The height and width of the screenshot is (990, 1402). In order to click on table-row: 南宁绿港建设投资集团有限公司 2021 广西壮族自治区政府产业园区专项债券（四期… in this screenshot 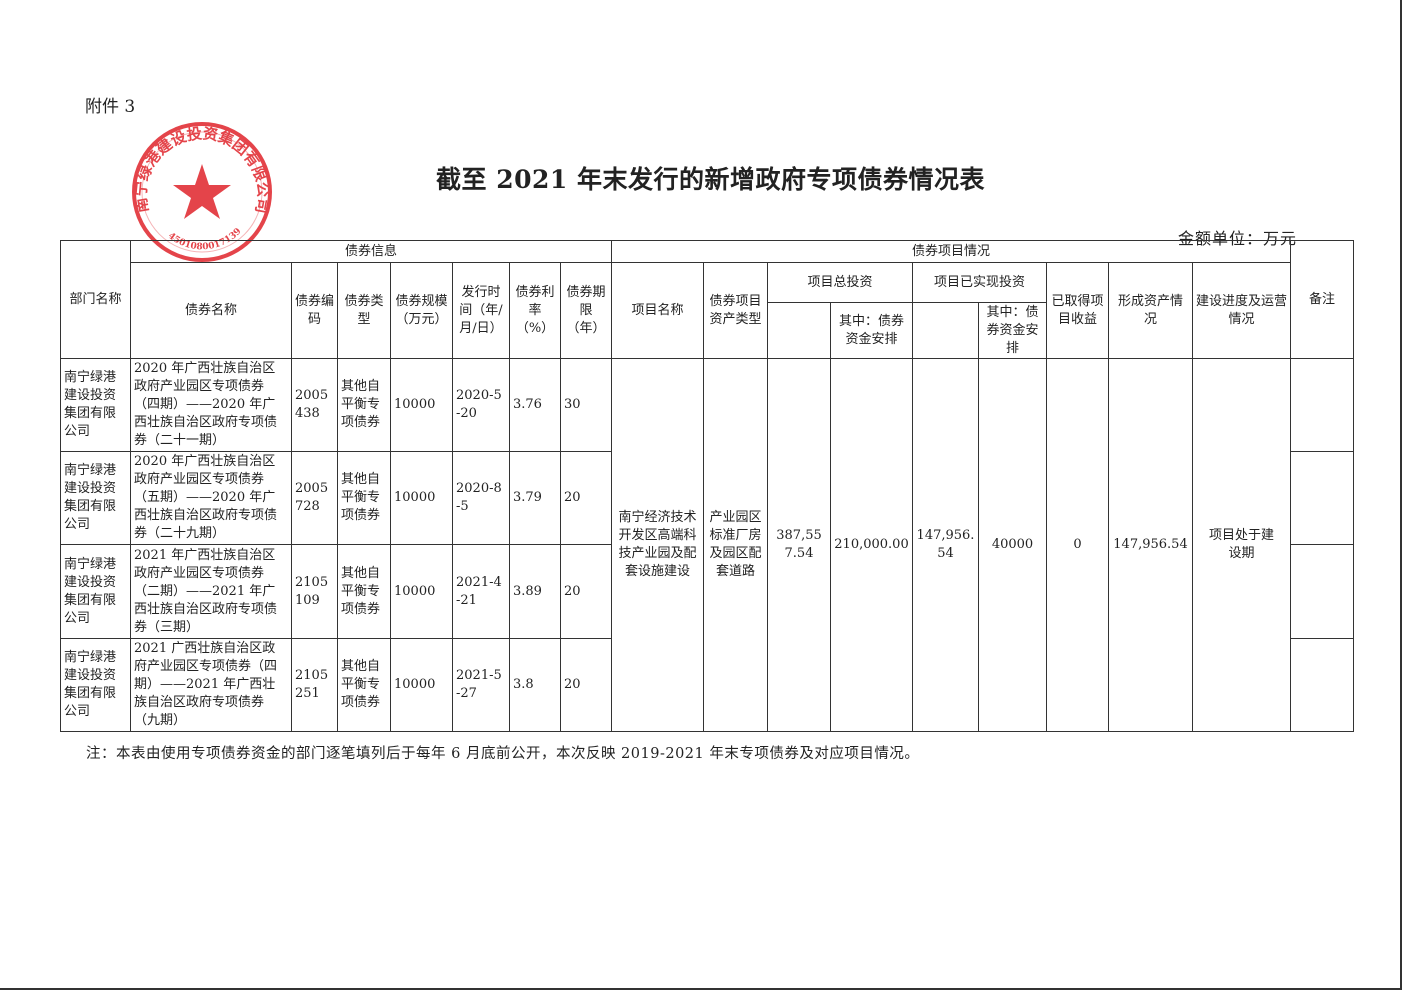, I will do `click(707, 685)`.